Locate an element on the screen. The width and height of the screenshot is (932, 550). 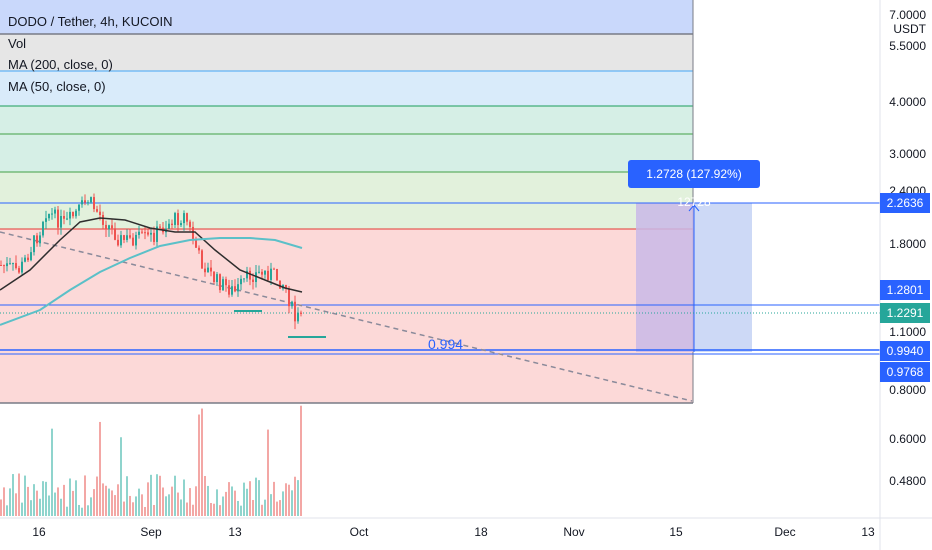
legend-ma50: MA (50, close, 0) is located at coordinates (57, 86).